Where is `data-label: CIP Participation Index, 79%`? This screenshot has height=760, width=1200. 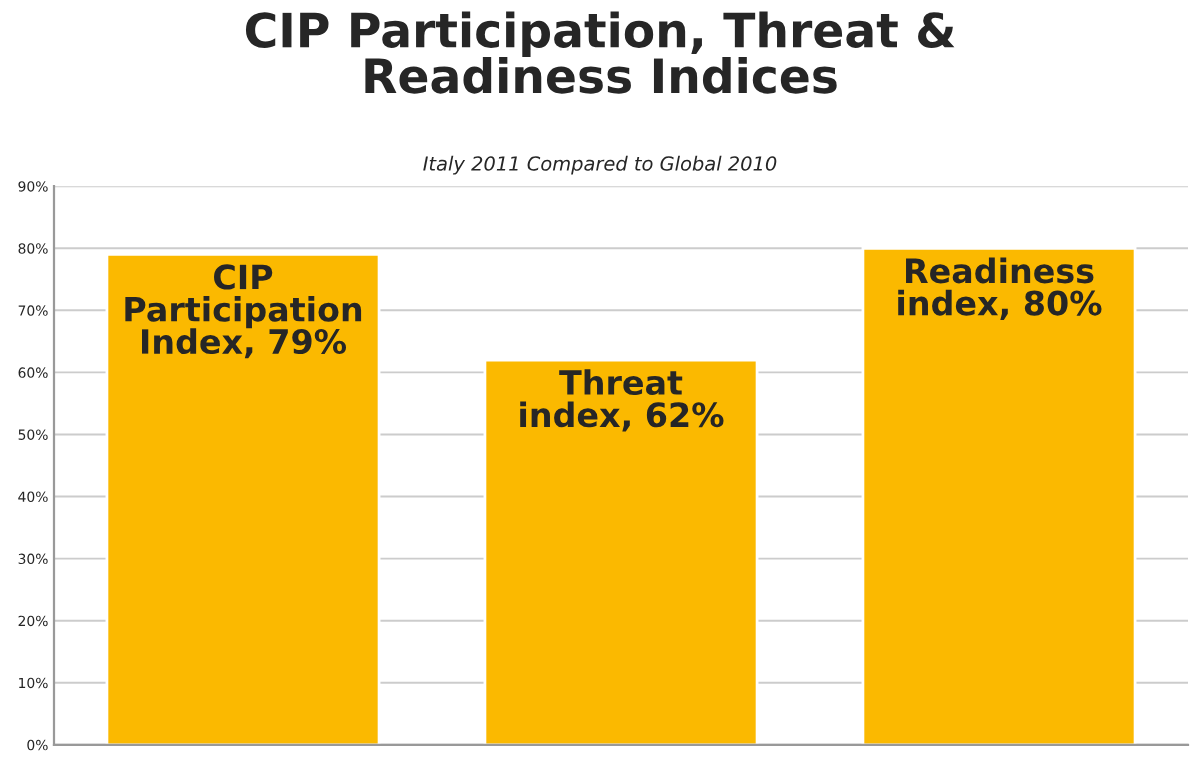 data-label: CIP Participation Index, 79% is located at coordinates (243, 311).